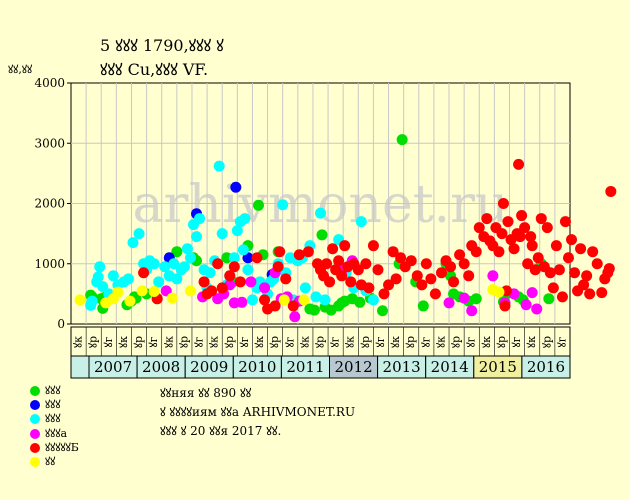 This screenshot has width=630, height=500. I want to click on y-axis-label: ꙋꙋ,ꙋꙋ, so click(20, 69).